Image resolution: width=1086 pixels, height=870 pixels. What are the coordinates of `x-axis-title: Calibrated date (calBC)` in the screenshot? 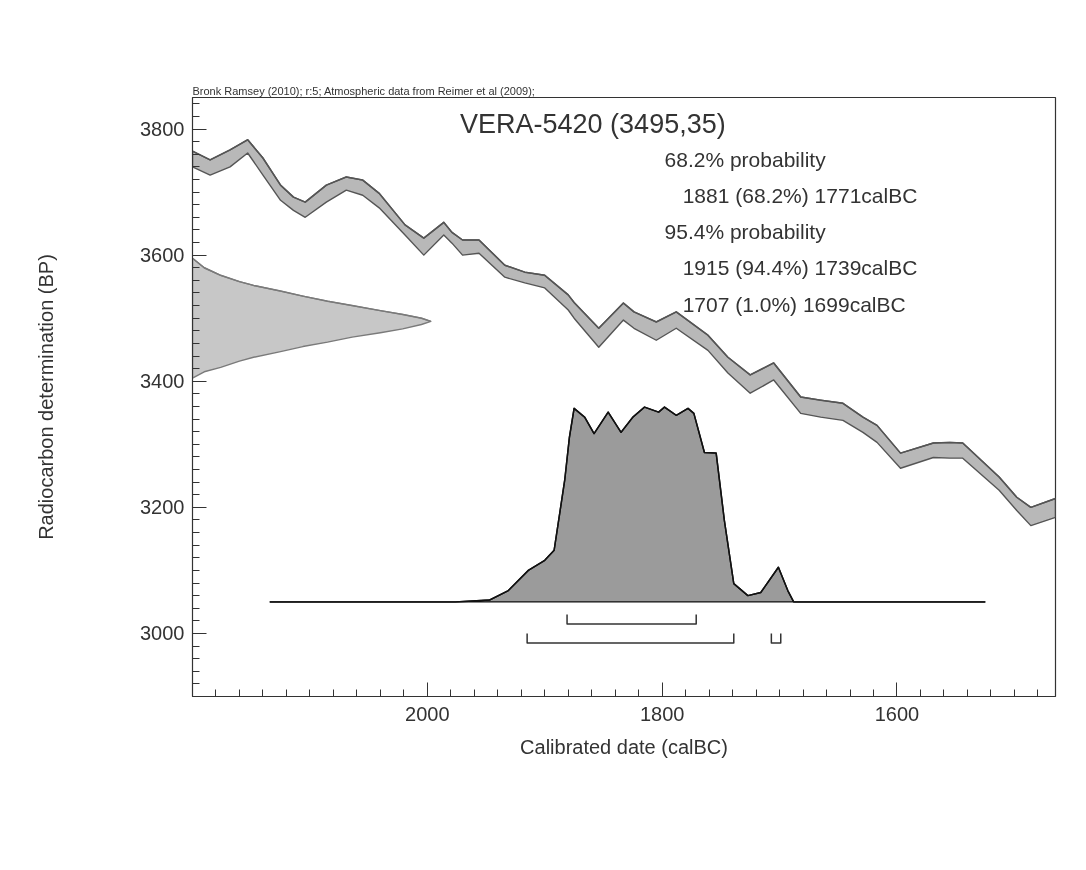 It's located at (624, 746).